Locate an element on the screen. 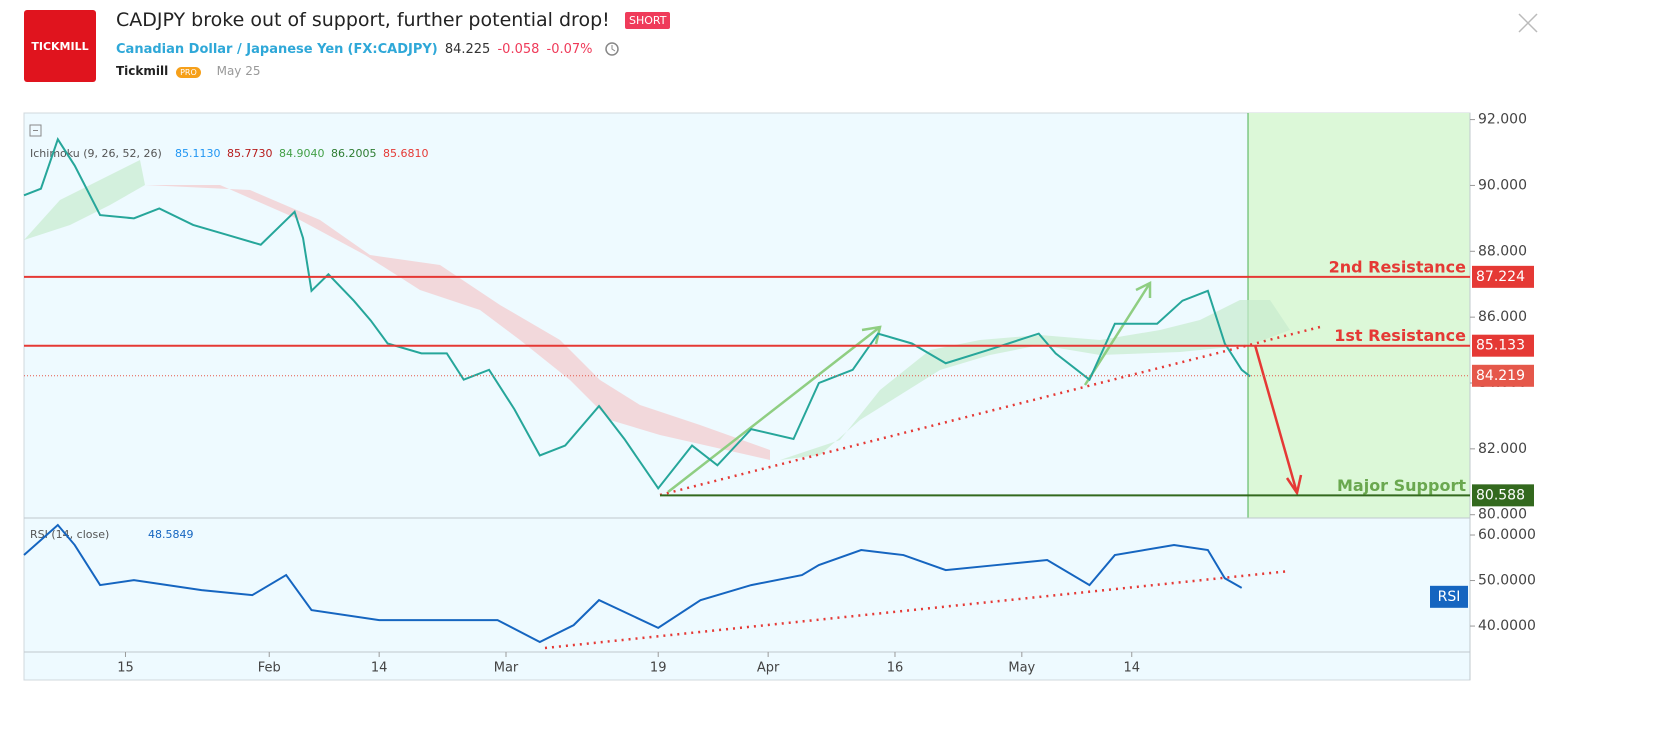 Image resolution: width=1667 pixels, height=734 pixels. down-arrow is located at coordinates (1278, 420).